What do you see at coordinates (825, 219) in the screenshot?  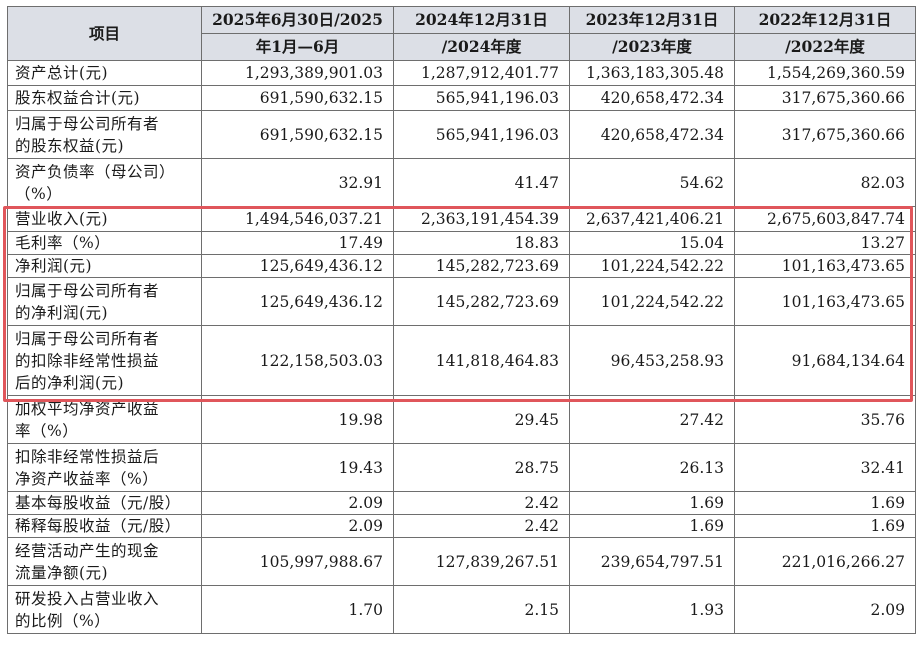 I see `cell-2022: 2,675,603,847.74` at bounding box center [825, 219].